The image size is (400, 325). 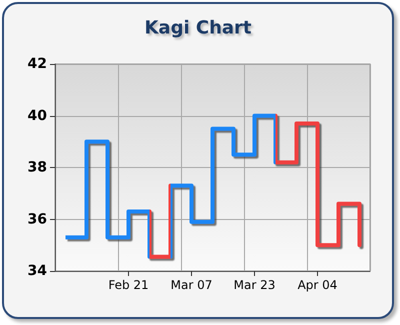 I want to click on x-tick-label: Apr 04, so click(x=318, y=285).